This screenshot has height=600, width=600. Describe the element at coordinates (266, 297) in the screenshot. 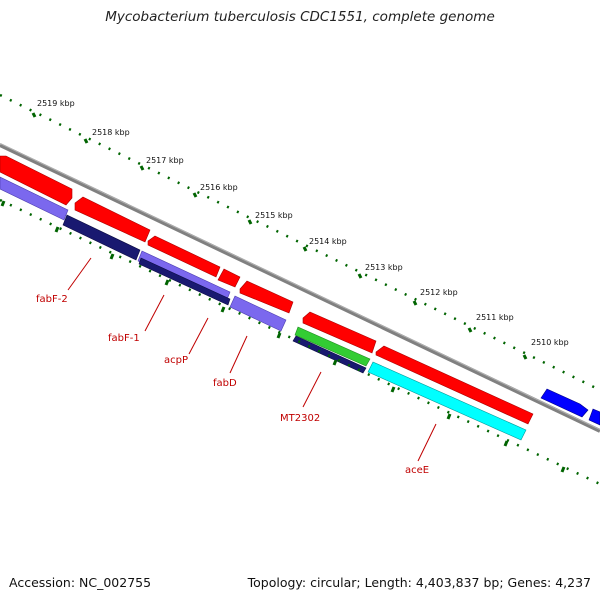

I see `gene-fabD-forward` at that location.